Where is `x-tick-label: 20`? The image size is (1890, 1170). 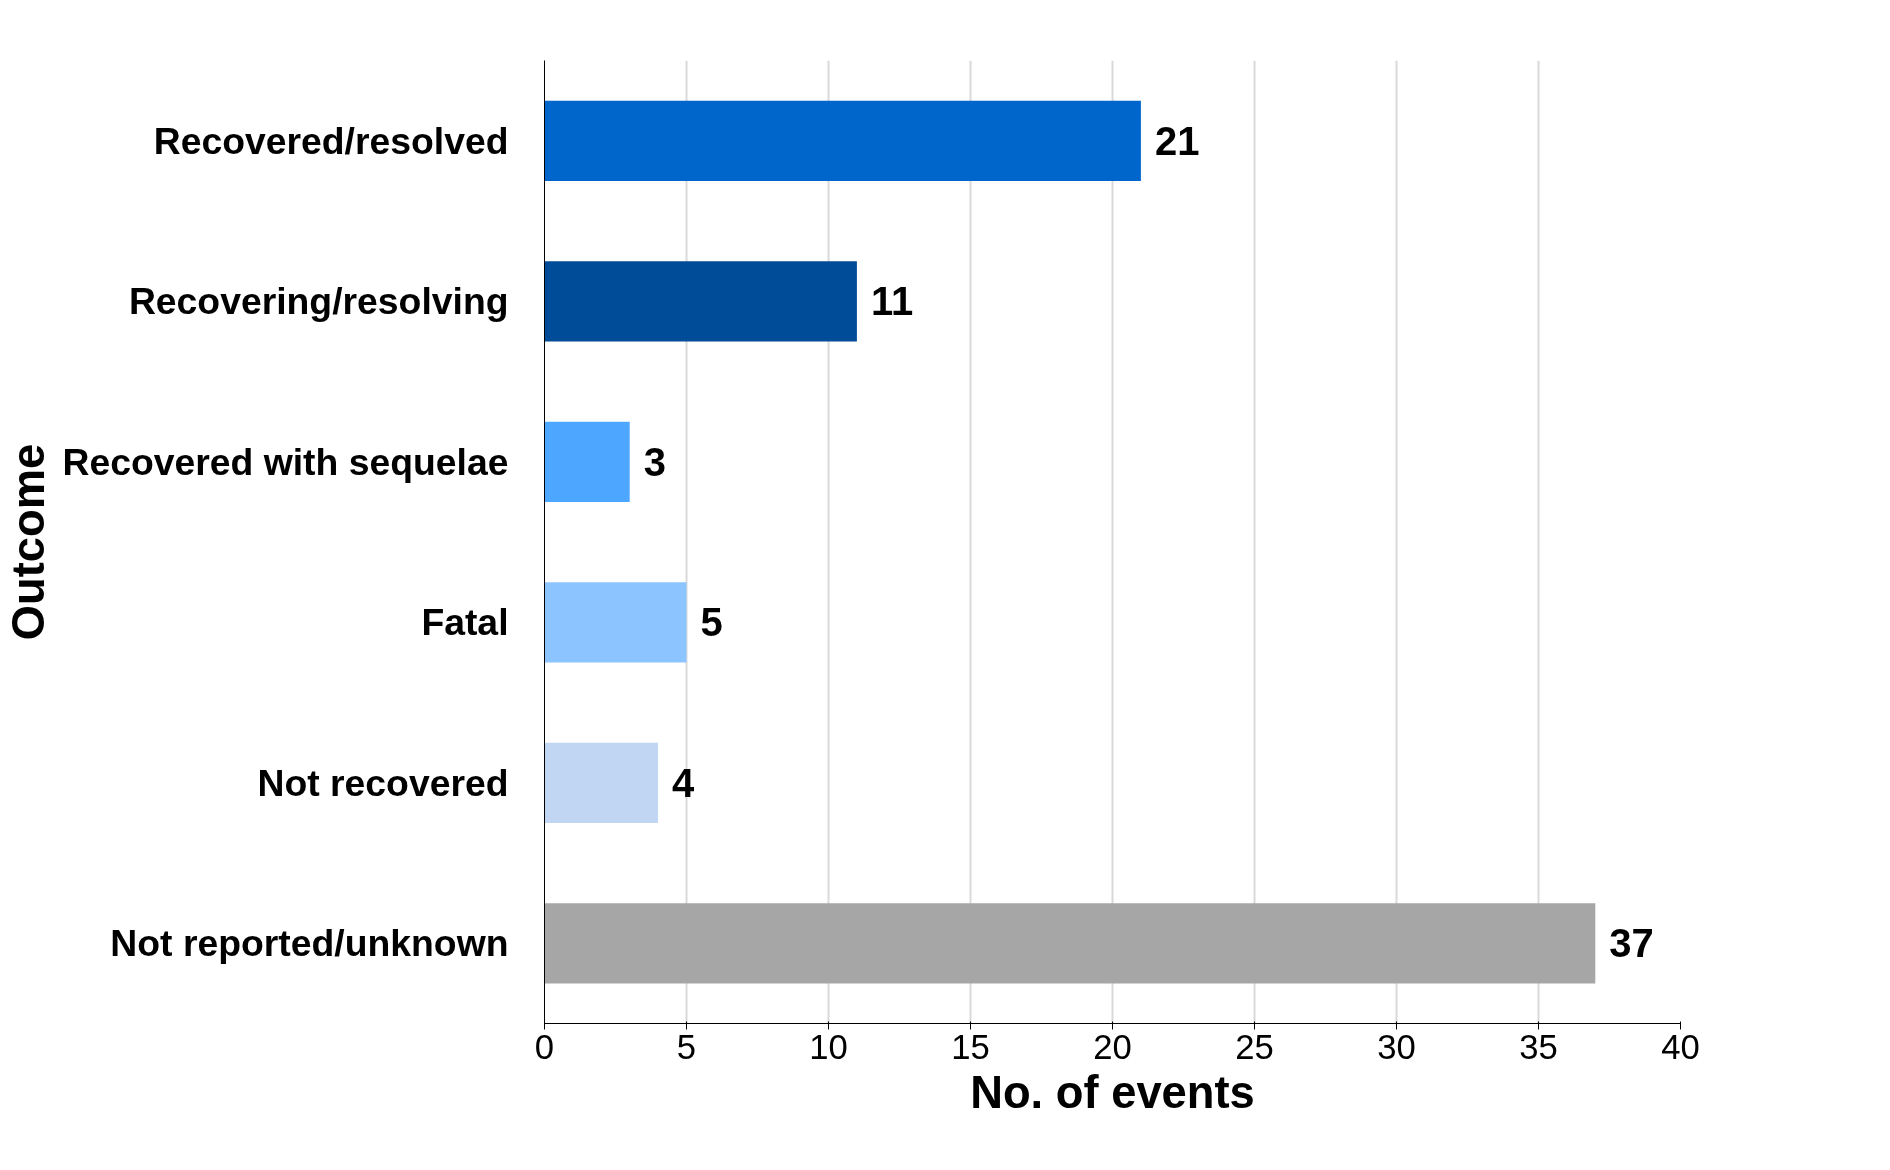
x-tick-label: 20 is located at coordinates (1112, 1046).